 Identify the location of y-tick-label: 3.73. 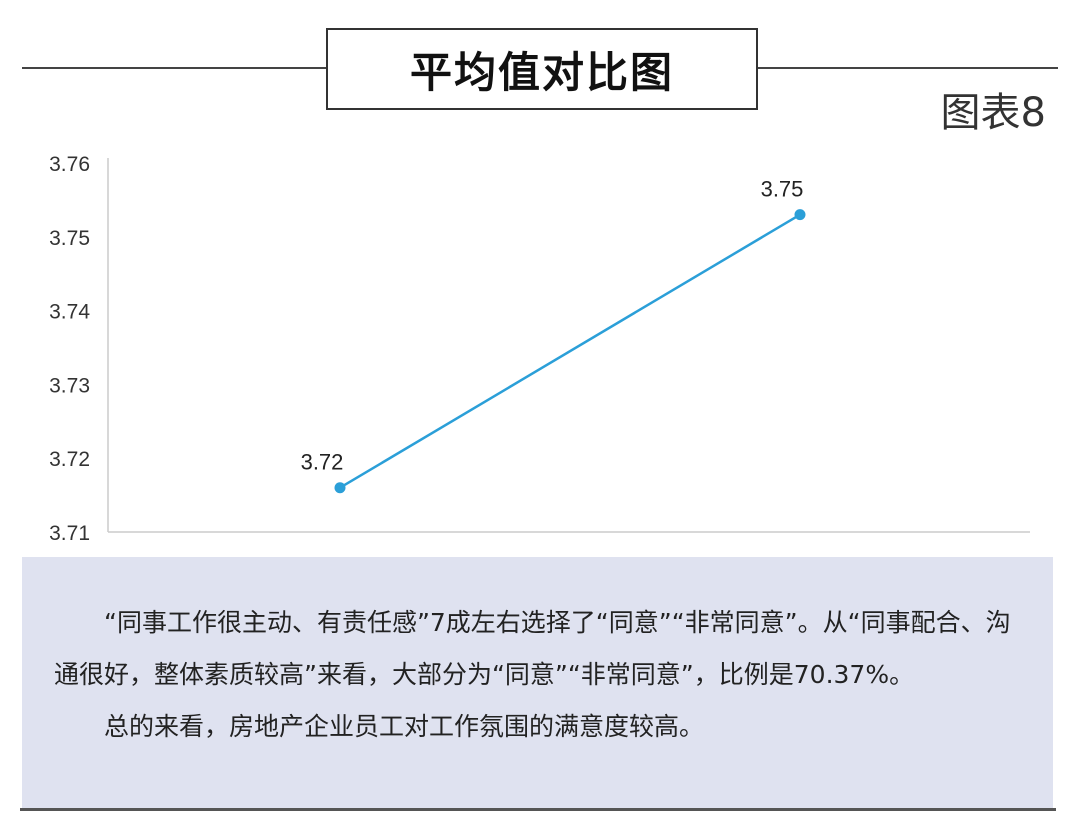
(69, 385).